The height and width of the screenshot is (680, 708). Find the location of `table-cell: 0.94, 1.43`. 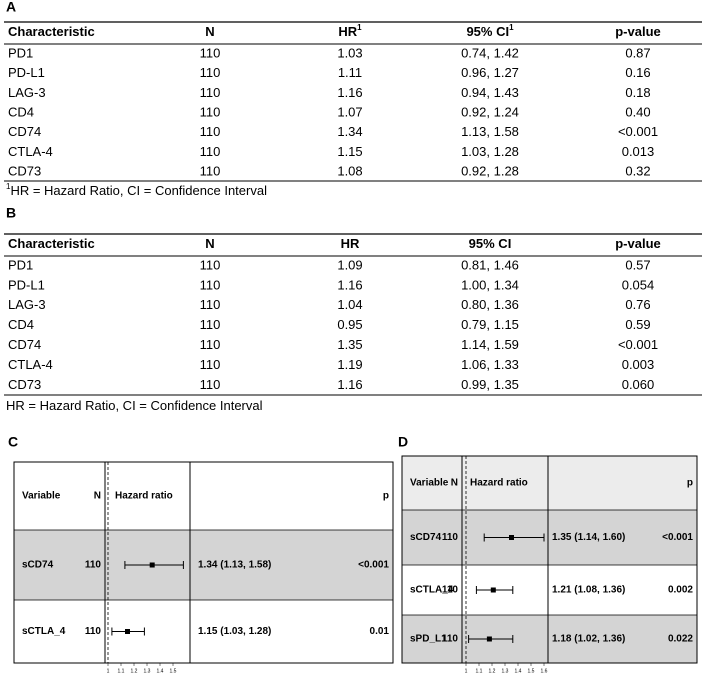

table-cell: 0.94, 1.43 is located at coordinates (490, 92).